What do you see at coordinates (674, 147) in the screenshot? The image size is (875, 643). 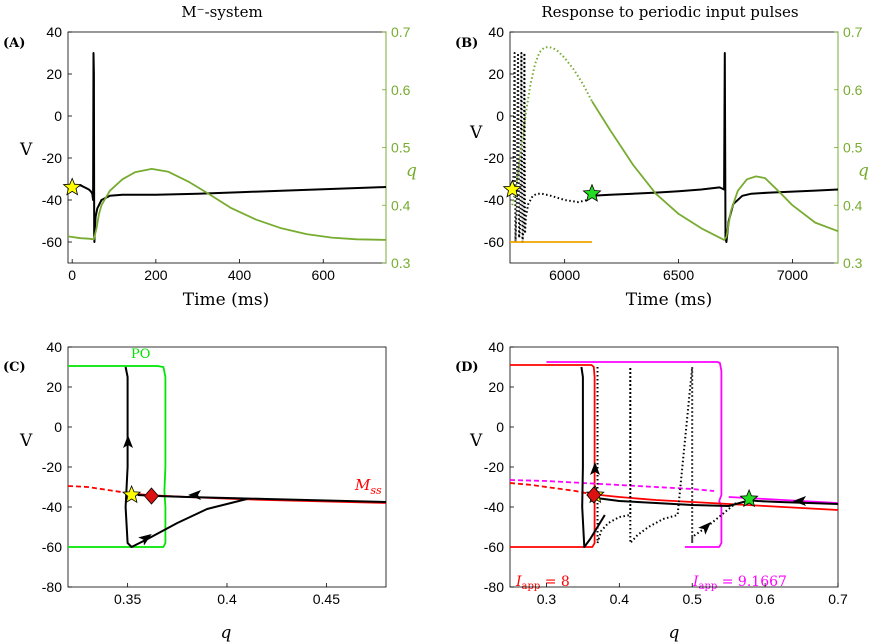 I see `panel-b-frame` at bounding box center [674, 147].